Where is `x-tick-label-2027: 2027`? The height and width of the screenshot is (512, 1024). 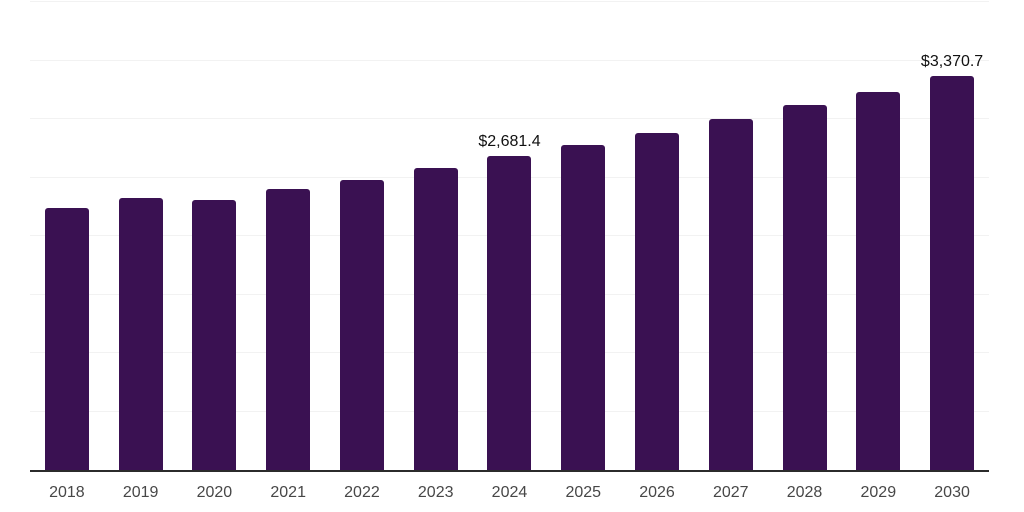 x-tick-label-2027: 2027 is located at coordinates (730, 492).